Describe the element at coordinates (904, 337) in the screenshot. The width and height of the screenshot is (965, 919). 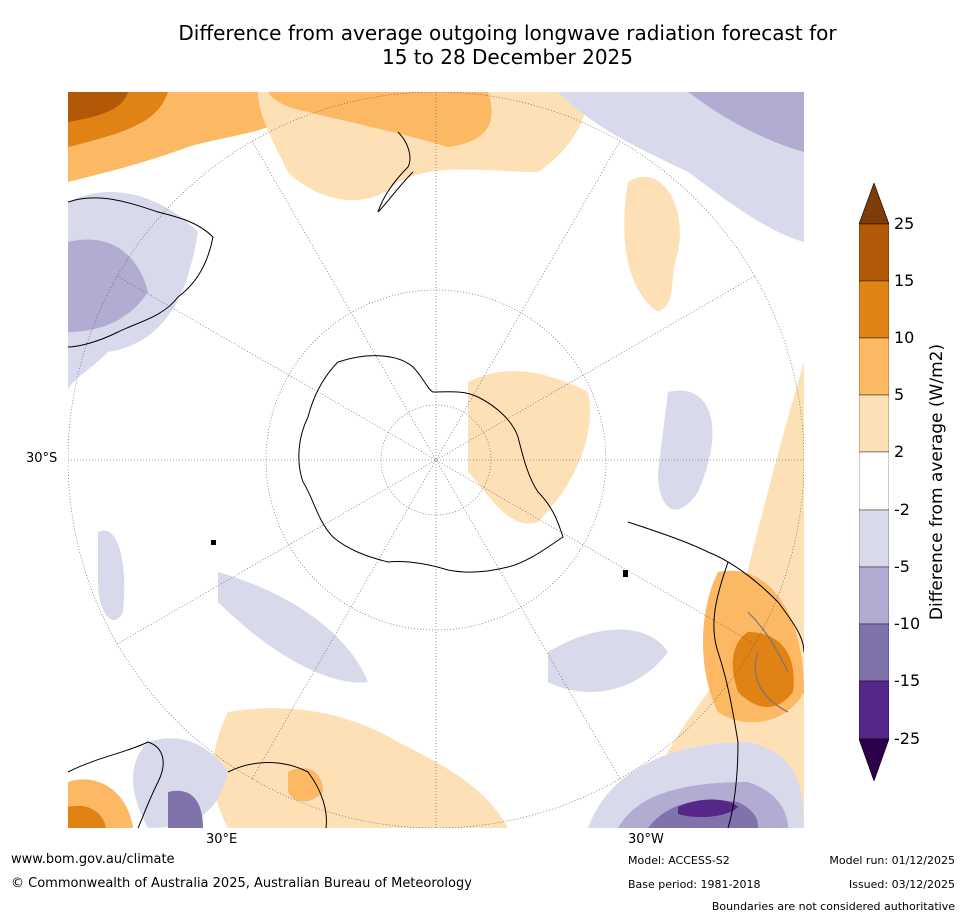
I see `colorbar-tick: 10` at that location.